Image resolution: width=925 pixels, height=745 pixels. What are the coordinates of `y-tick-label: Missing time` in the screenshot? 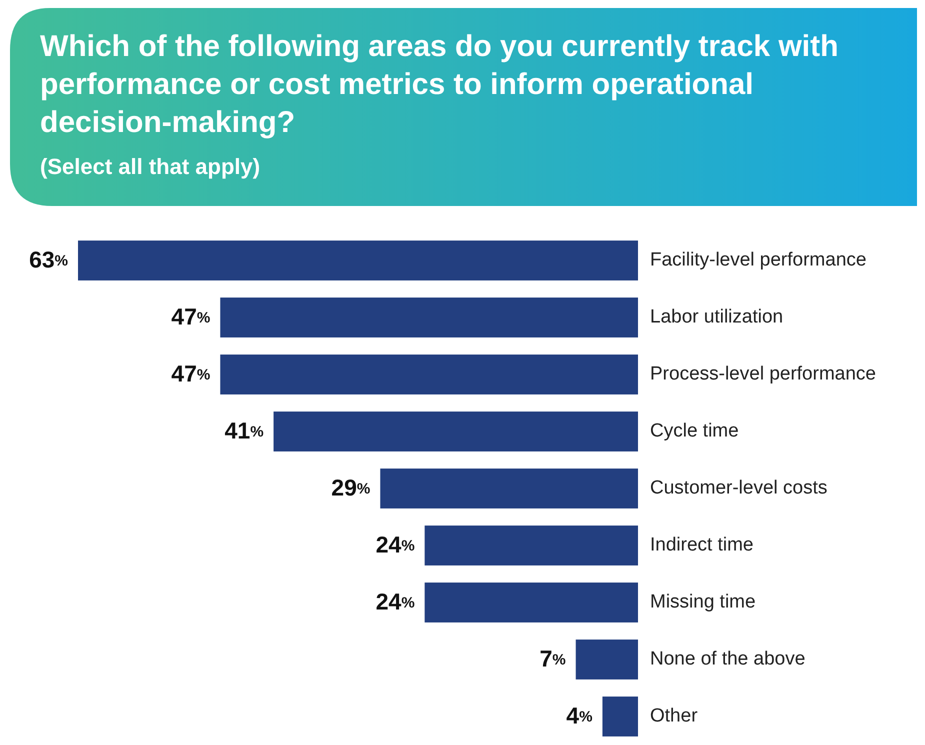 It's located at (703, 602).